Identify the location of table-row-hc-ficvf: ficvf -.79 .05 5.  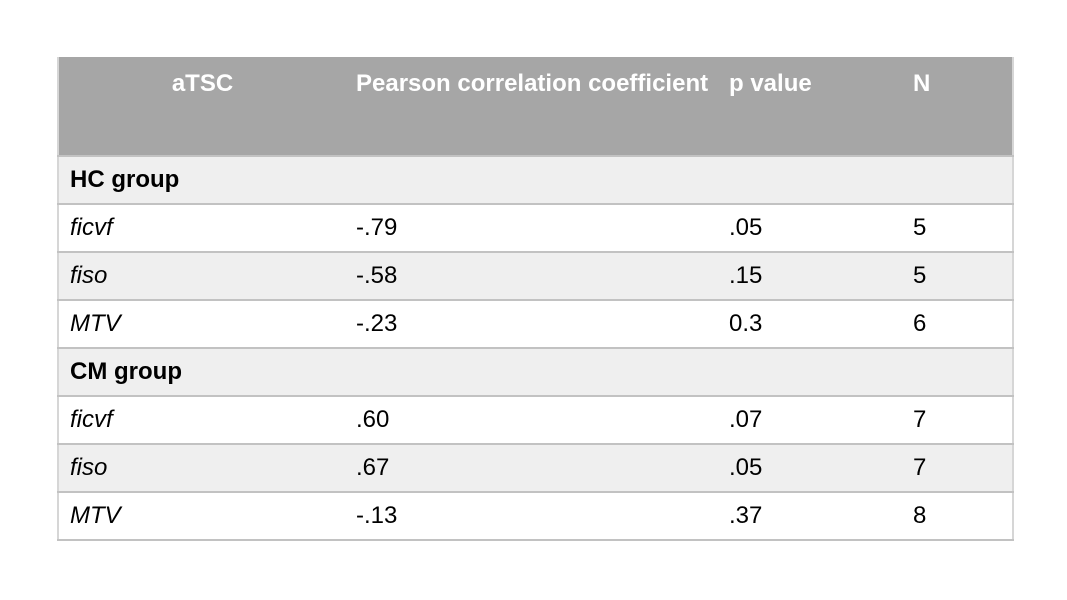
(535, 228).